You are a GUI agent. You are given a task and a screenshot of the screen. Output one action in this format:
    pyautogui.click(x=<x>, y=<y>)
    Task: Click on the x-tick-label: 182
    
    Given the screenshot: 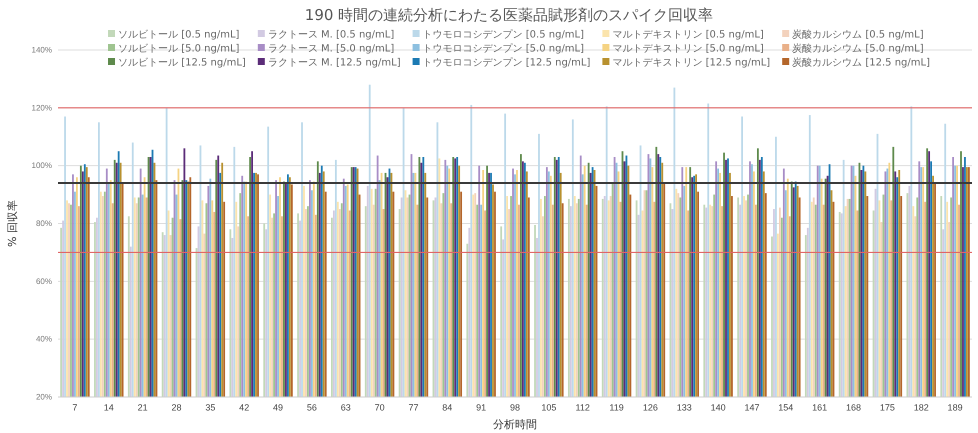 What is the action you would take?
    pyautogui.click(x=921, y=407)
    